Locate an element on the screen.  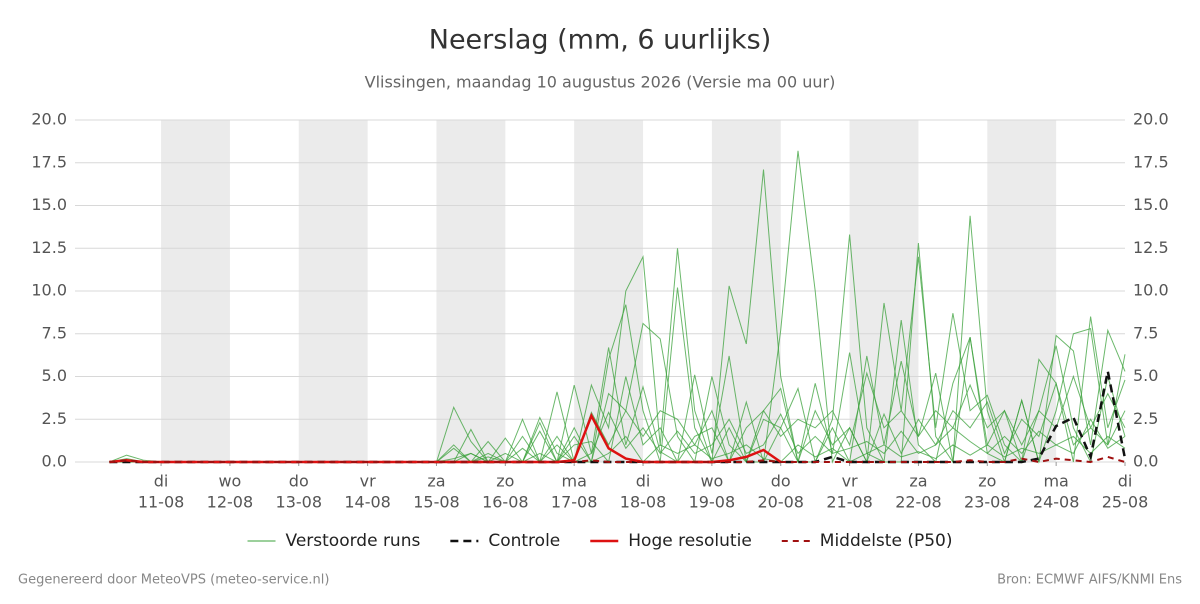
x-tick-label: 22-08 is located at coordinates (918, 502).